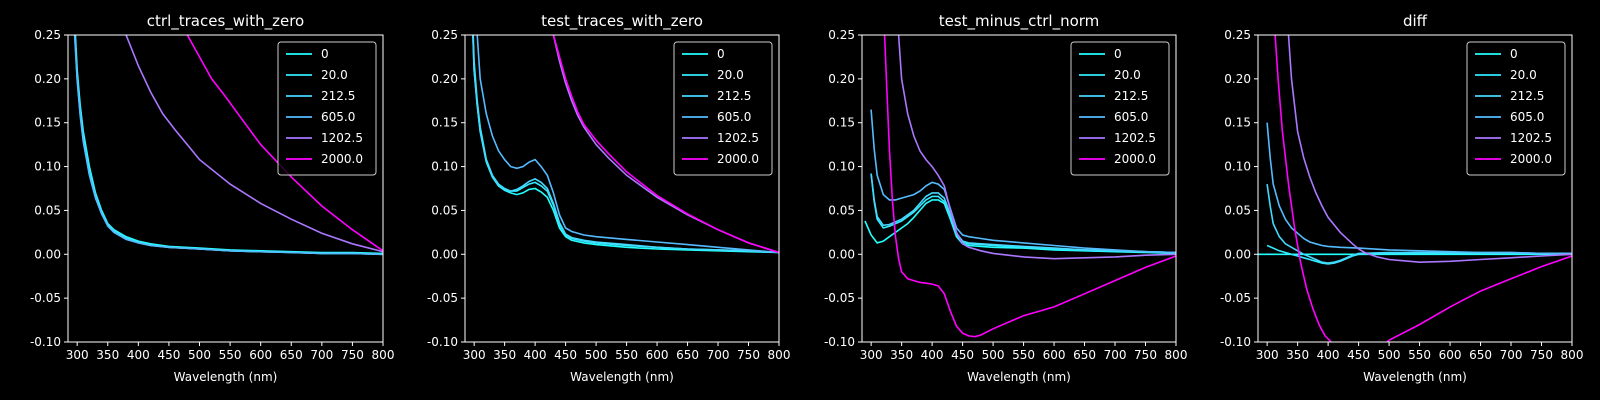 The width and height of the screenshot is (1600, 400). I want to click on legend-entry: 0, so click(1514, 54).